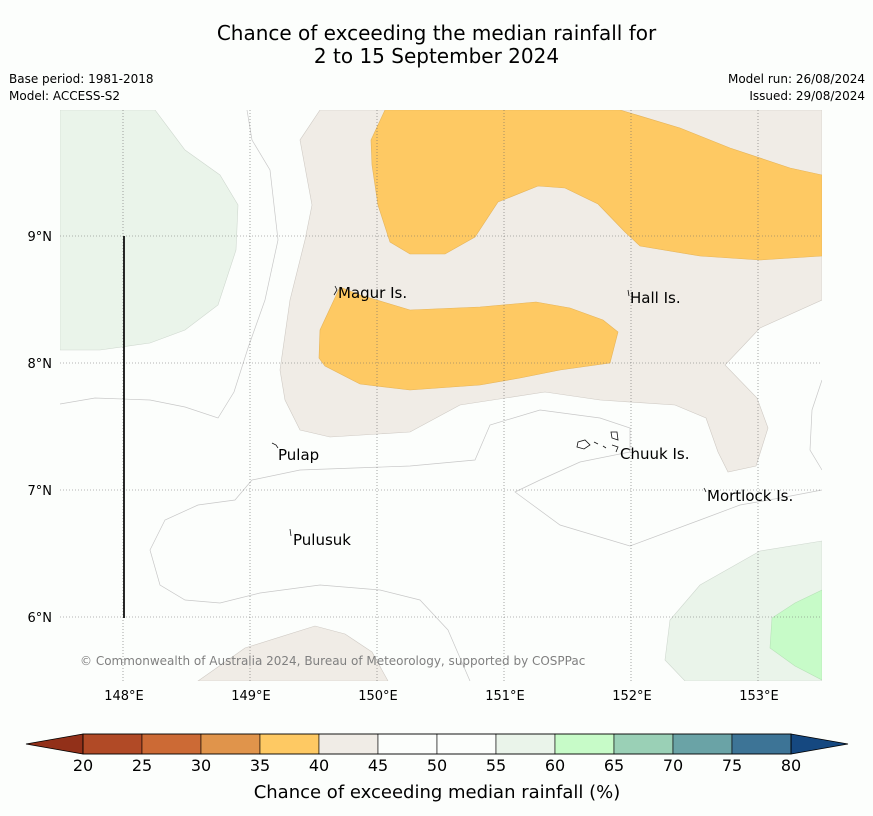 The height and width of the screenshot is (816, 873). I want to click on lon-tick: 150°E, so click(378, 696).